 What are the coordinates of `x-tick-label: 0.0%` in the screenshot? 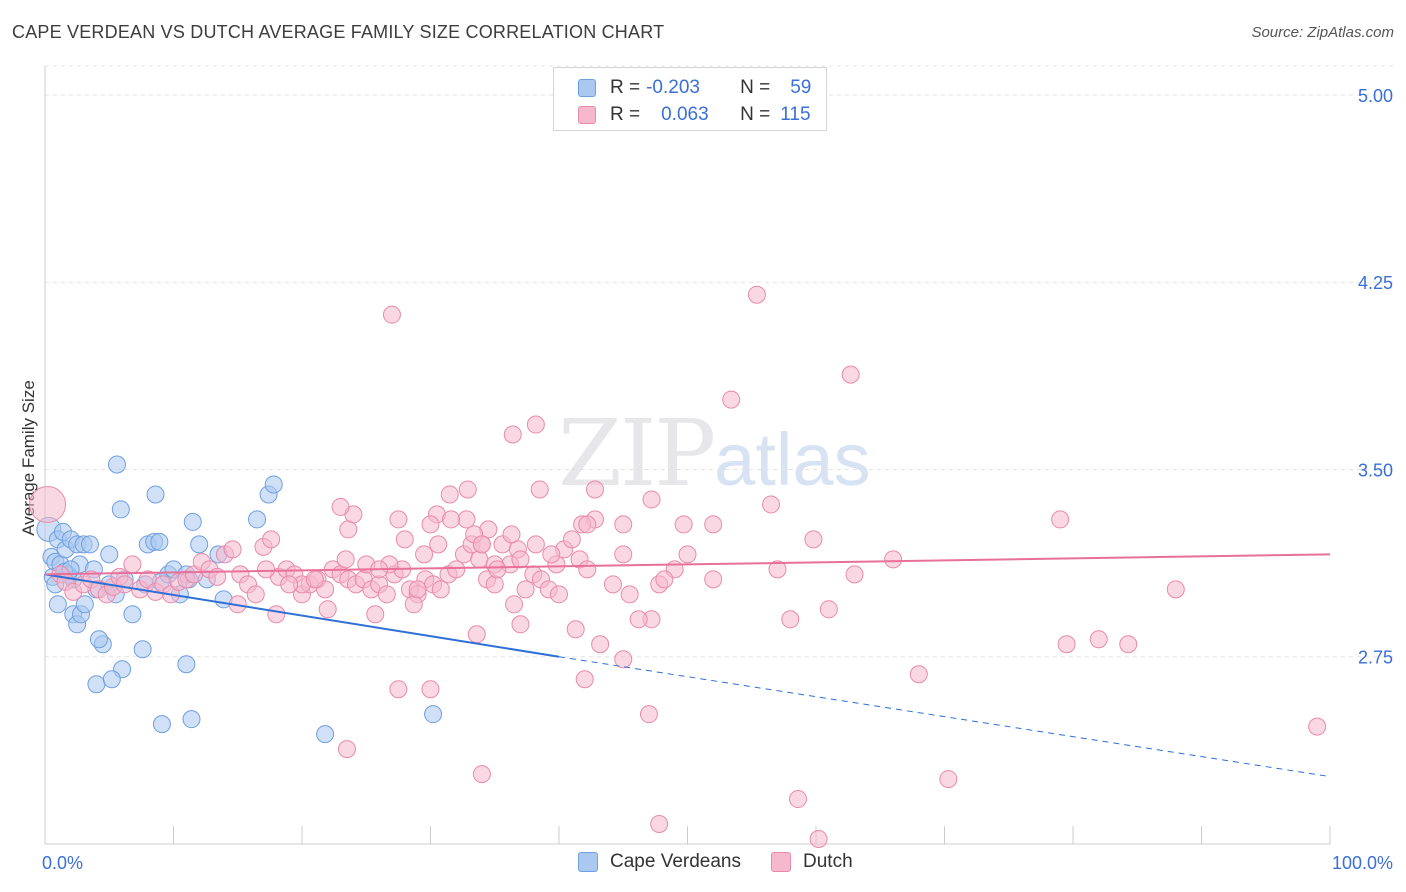 It's located at (62, 863).